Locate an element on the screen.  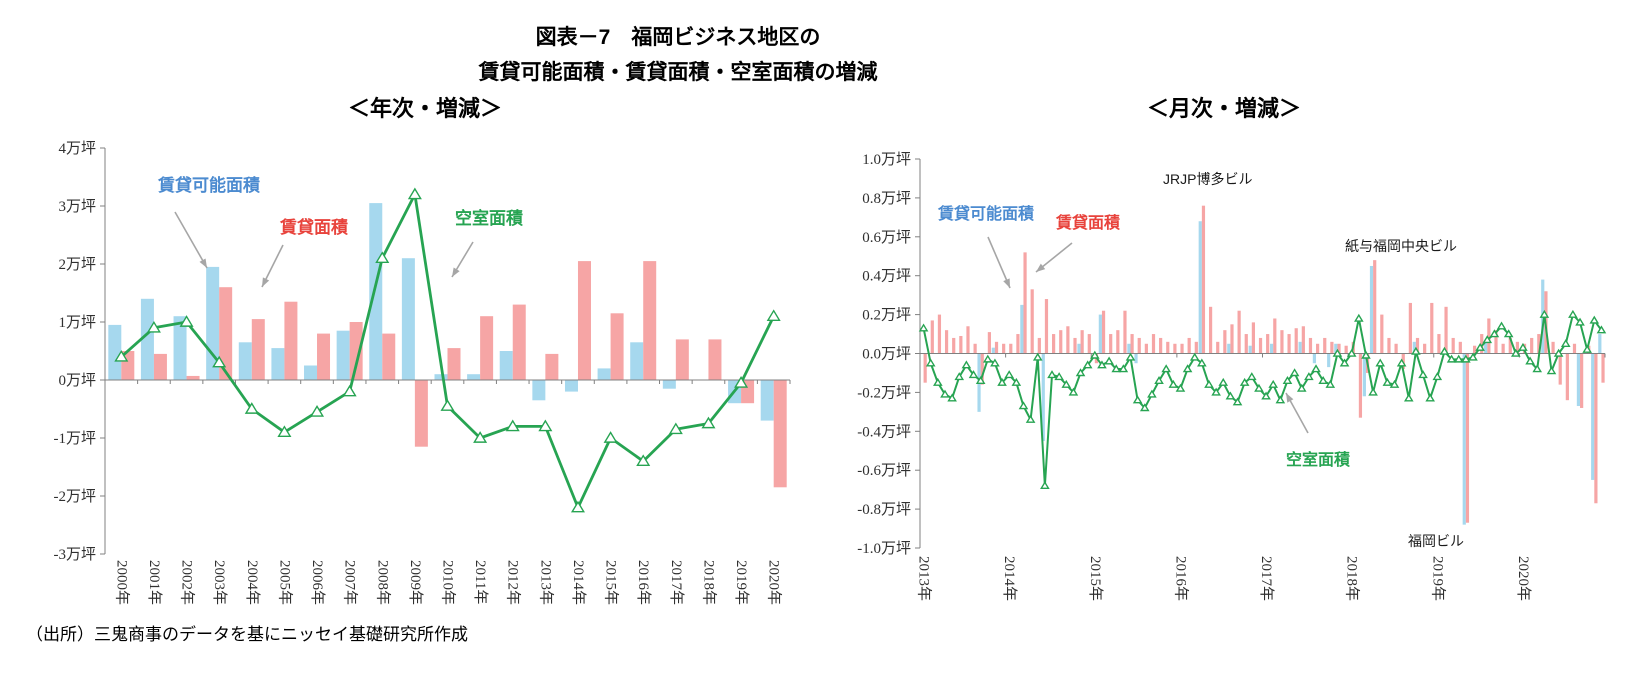
x-tick-label: 2007年 is located at coordinates (350, 582).